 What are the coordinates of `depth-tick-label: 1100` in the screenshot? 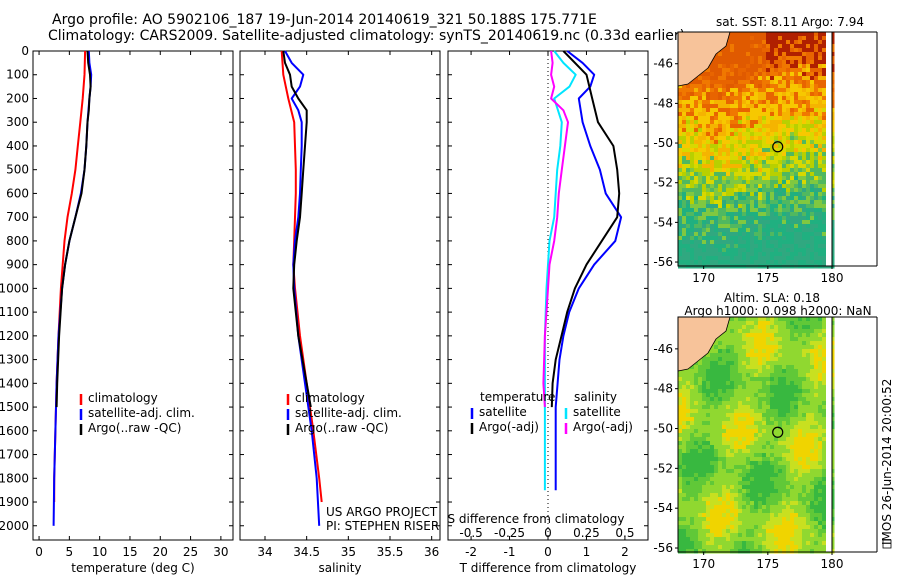 It's located at (14, 312).